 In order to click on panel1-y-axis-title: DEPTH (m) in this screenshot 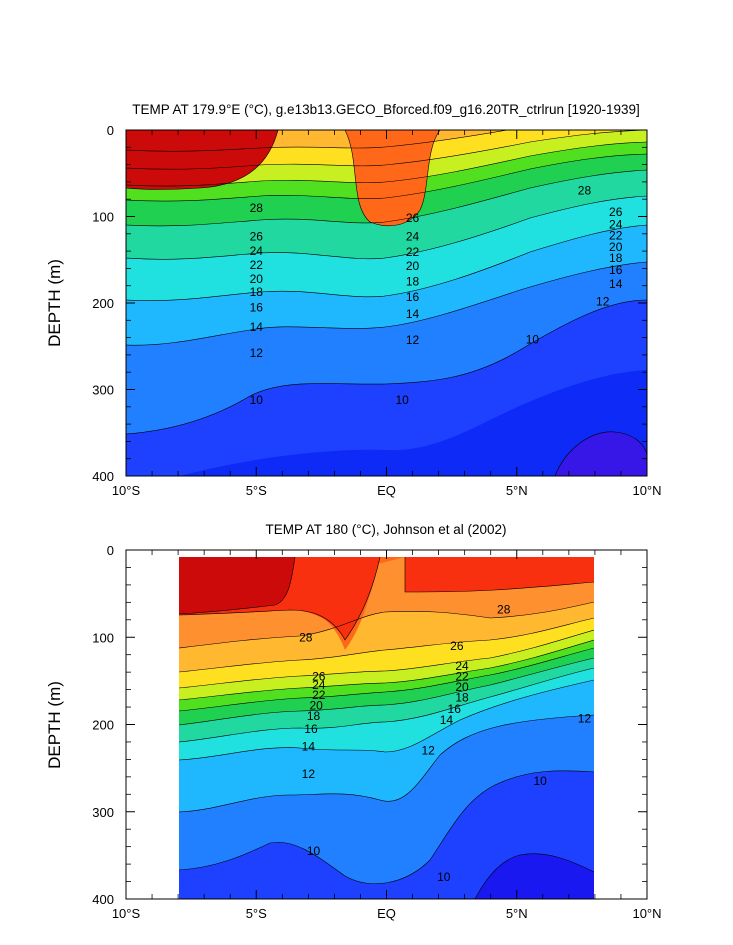, I will do `click(54, 303)`.